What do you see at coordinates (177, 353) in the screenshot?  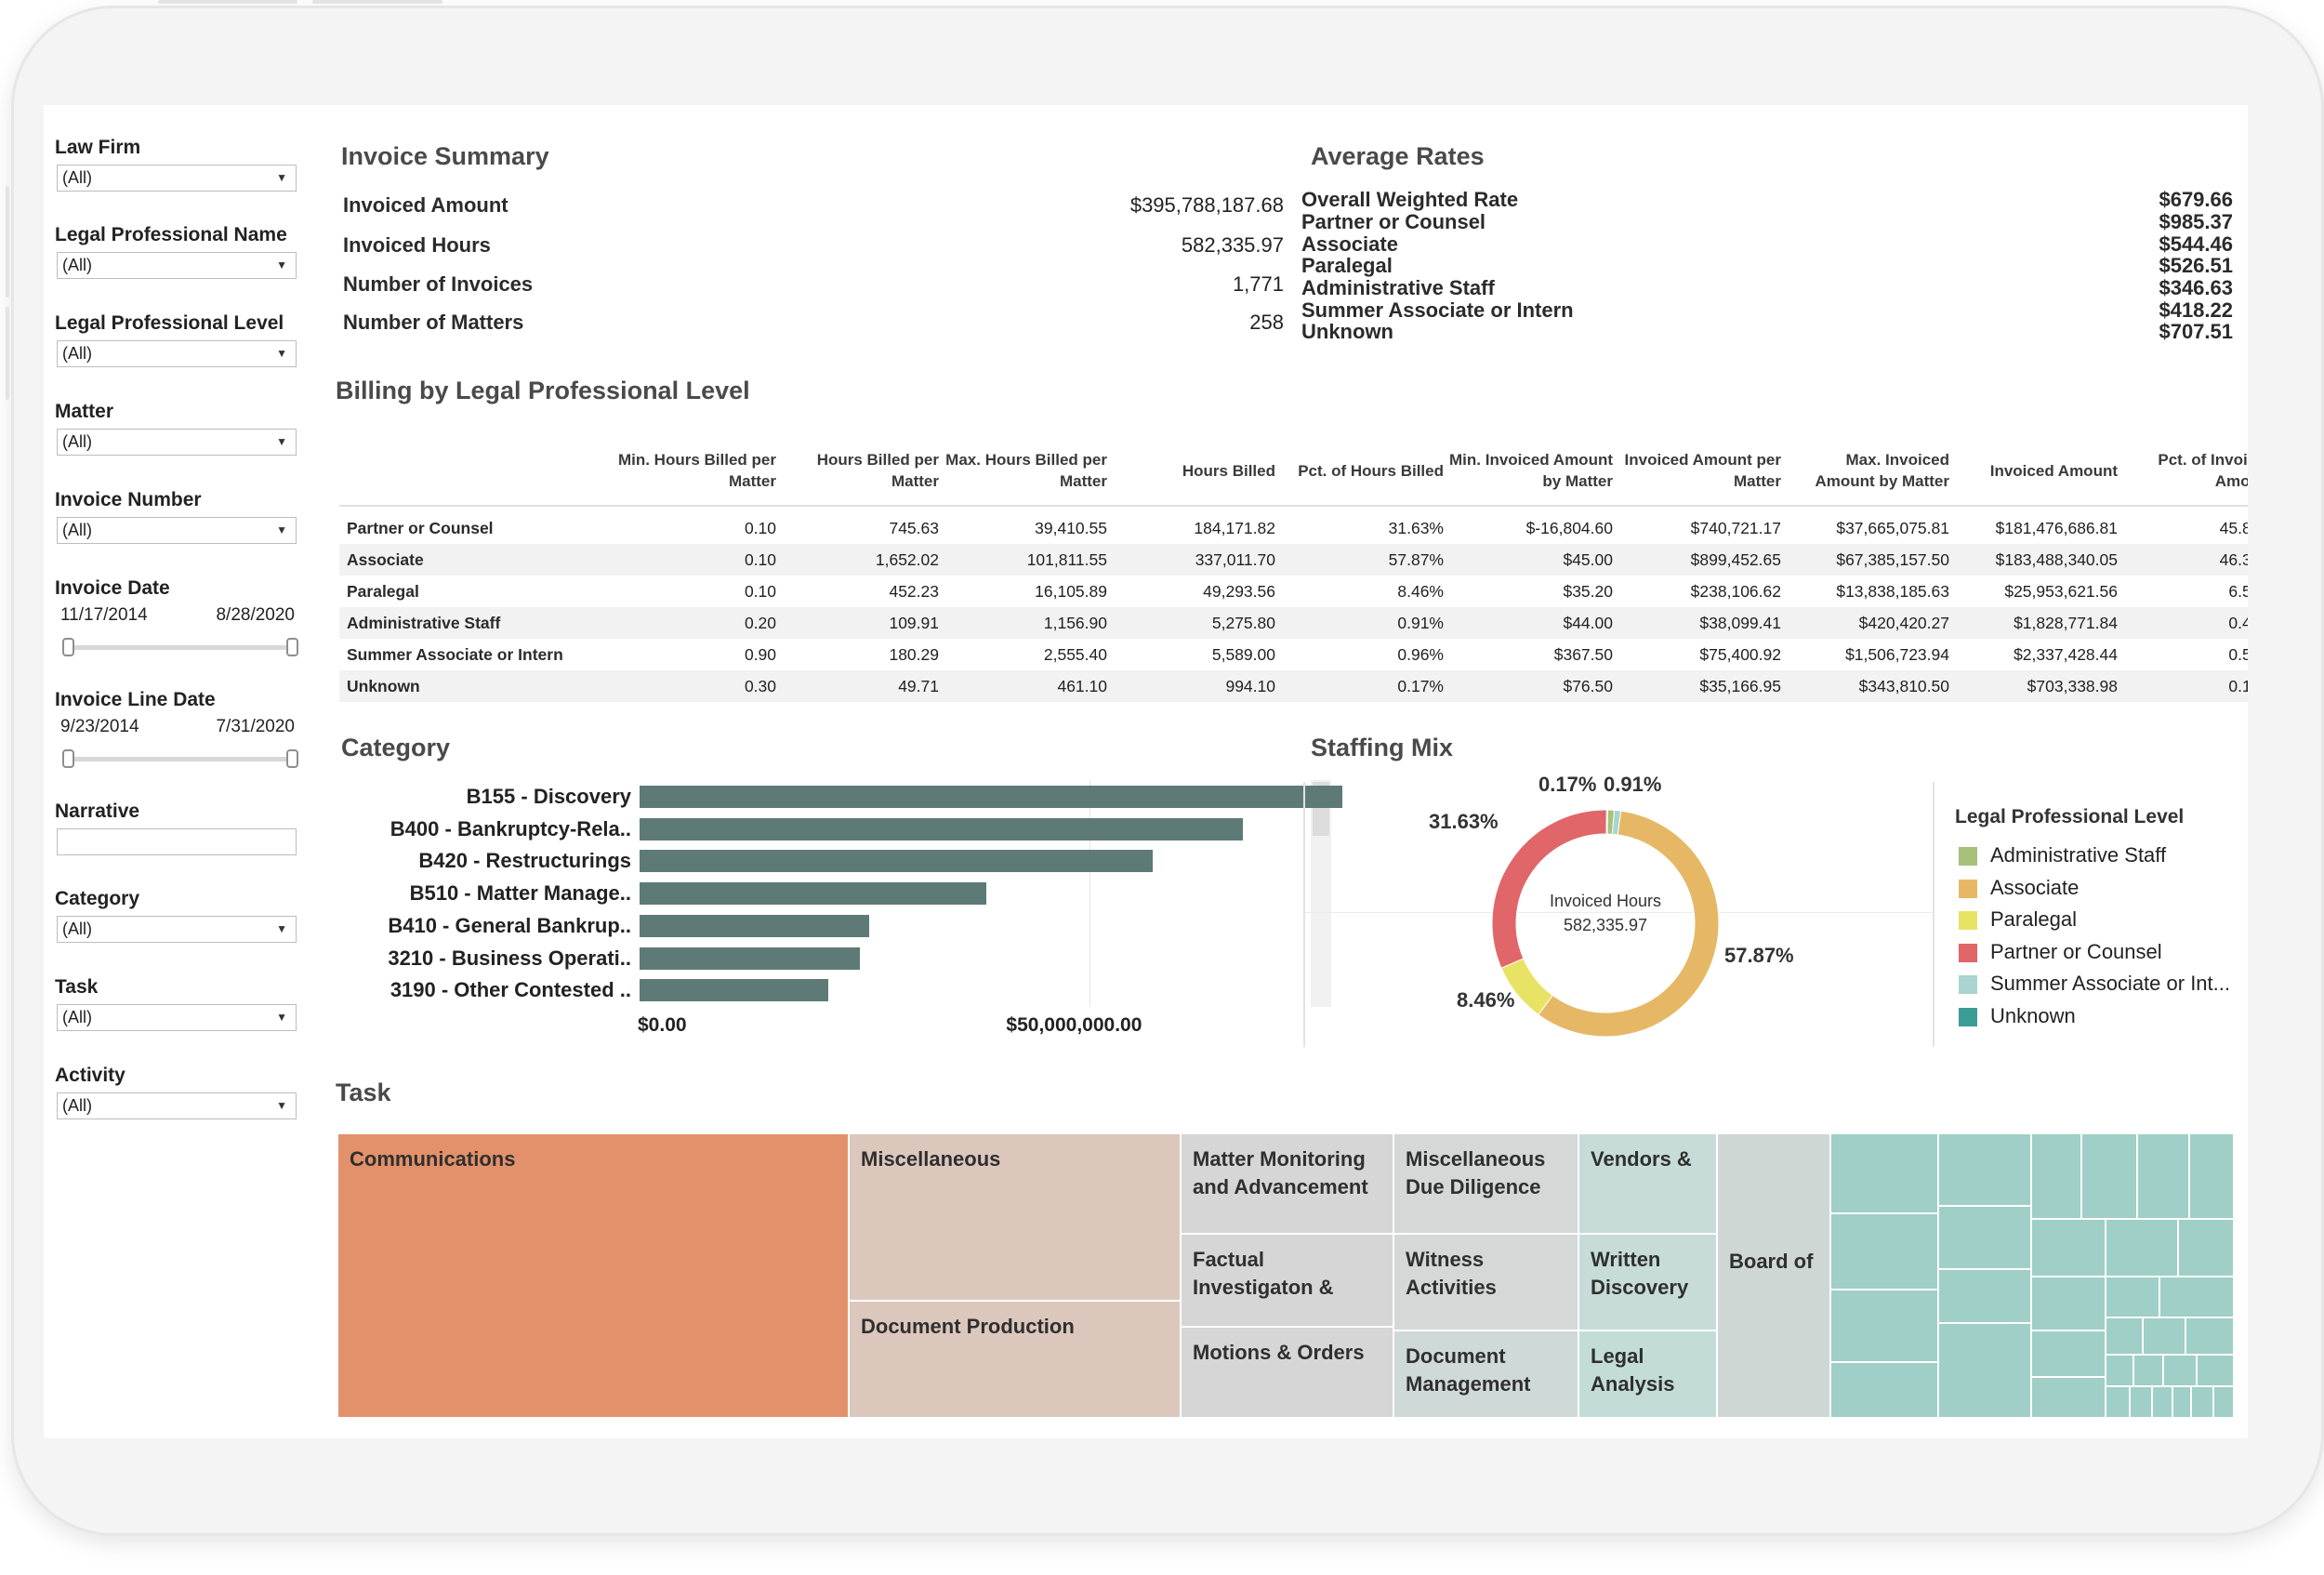 I see `legal-professional-level-select: (All) ▼` at bounding box center [177, 353].